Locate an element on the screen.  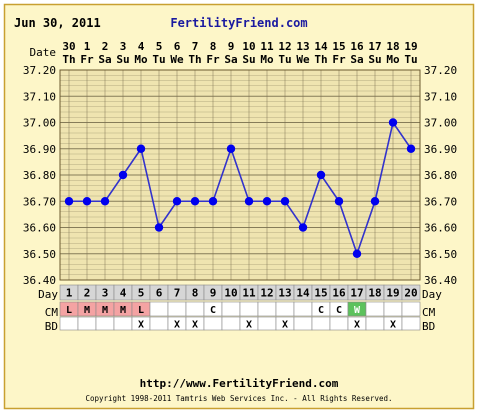
date-label: 9 is located at coordinates (231, 46).